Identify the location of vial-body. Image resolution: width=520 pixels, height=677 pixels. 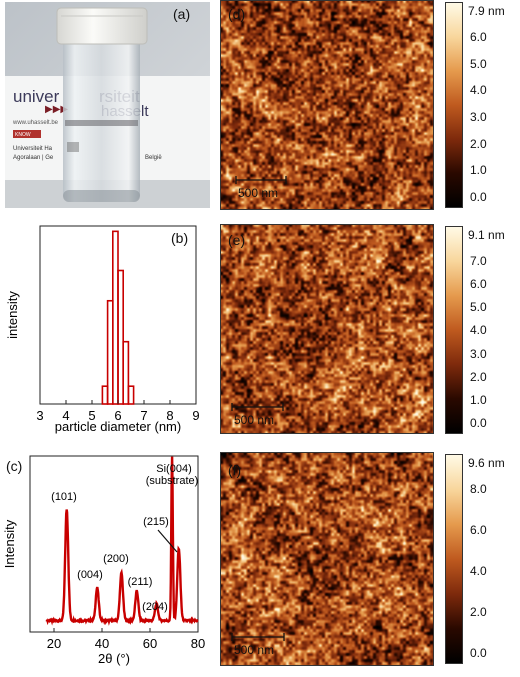
(101, 117).